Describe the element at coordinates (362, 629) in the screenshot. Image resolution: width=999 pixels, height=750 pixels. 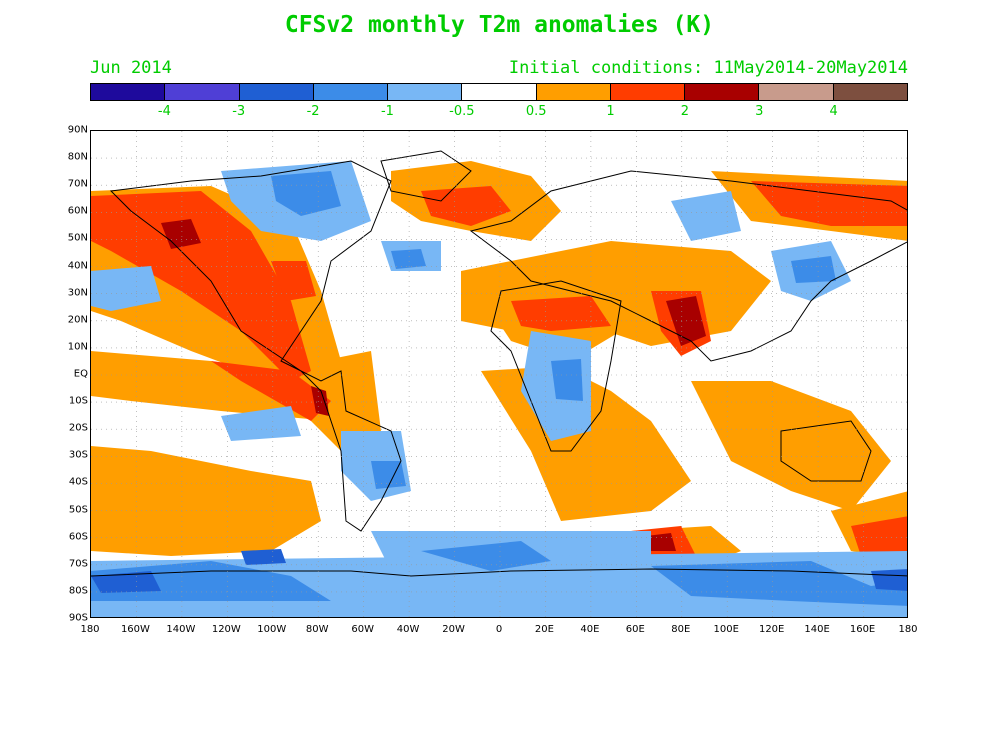
I see `longitude-label: 60W` at that location.